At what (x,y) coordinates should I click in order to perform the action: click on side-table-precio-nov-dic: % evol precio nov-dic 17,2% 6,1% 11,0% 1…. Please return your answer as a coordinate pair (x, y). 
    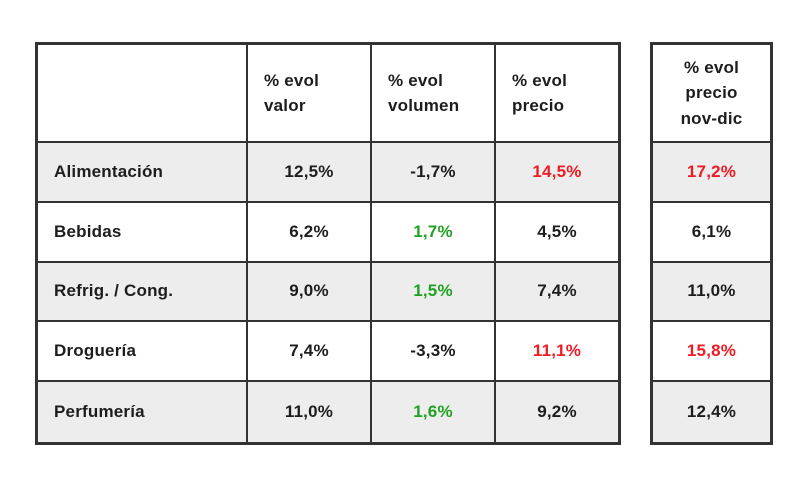
    Looking at the image, I should click on (711, 243).